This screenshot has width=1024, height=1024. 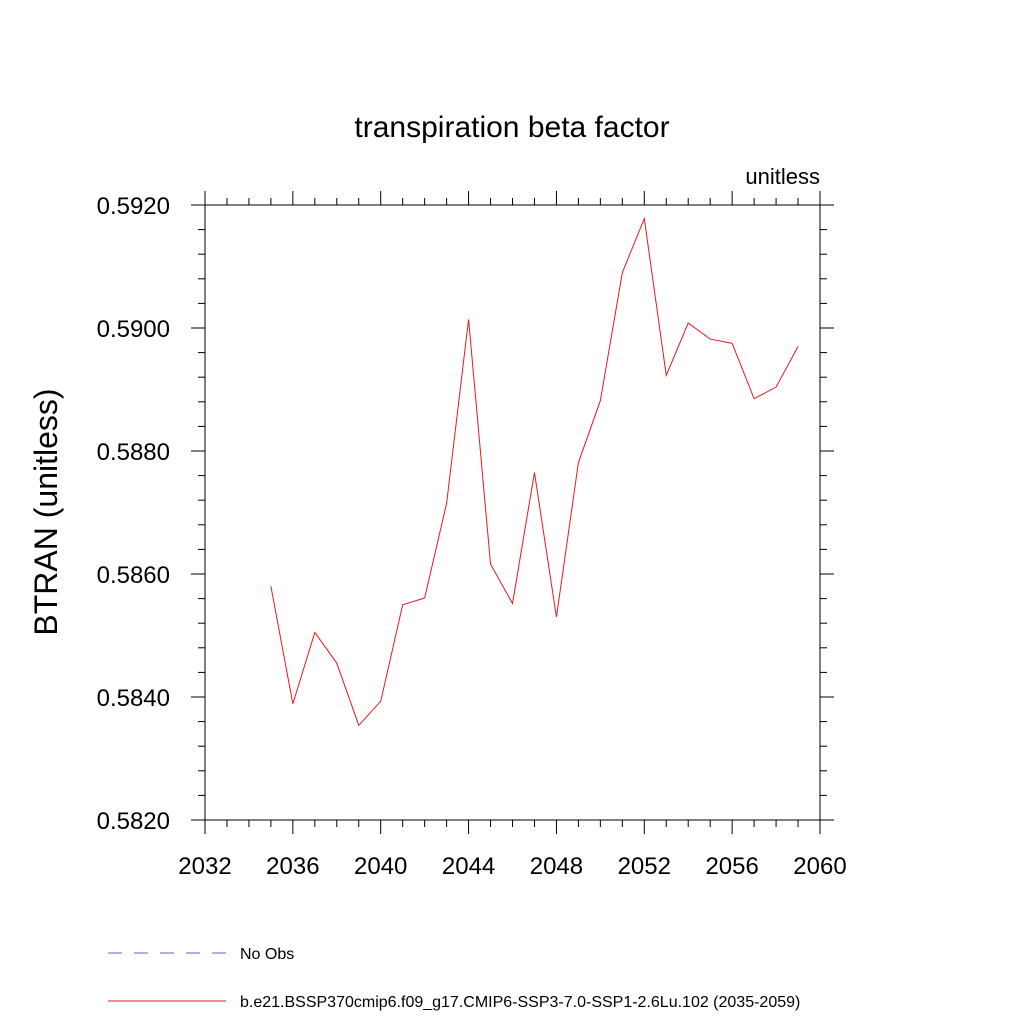 I want to click on y-tick-label: 0.5900, so click(x=133, y=329).